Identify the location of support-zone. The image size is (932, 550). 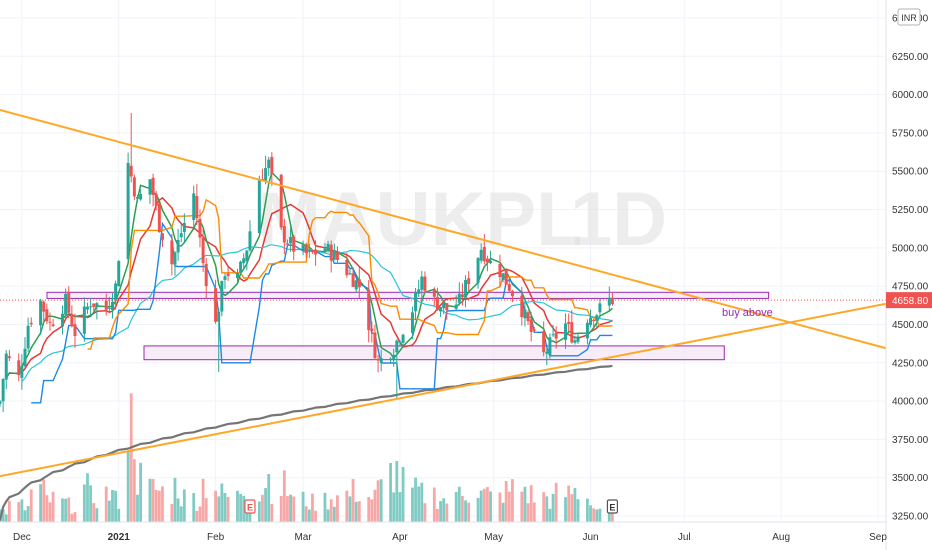
(434, 353).